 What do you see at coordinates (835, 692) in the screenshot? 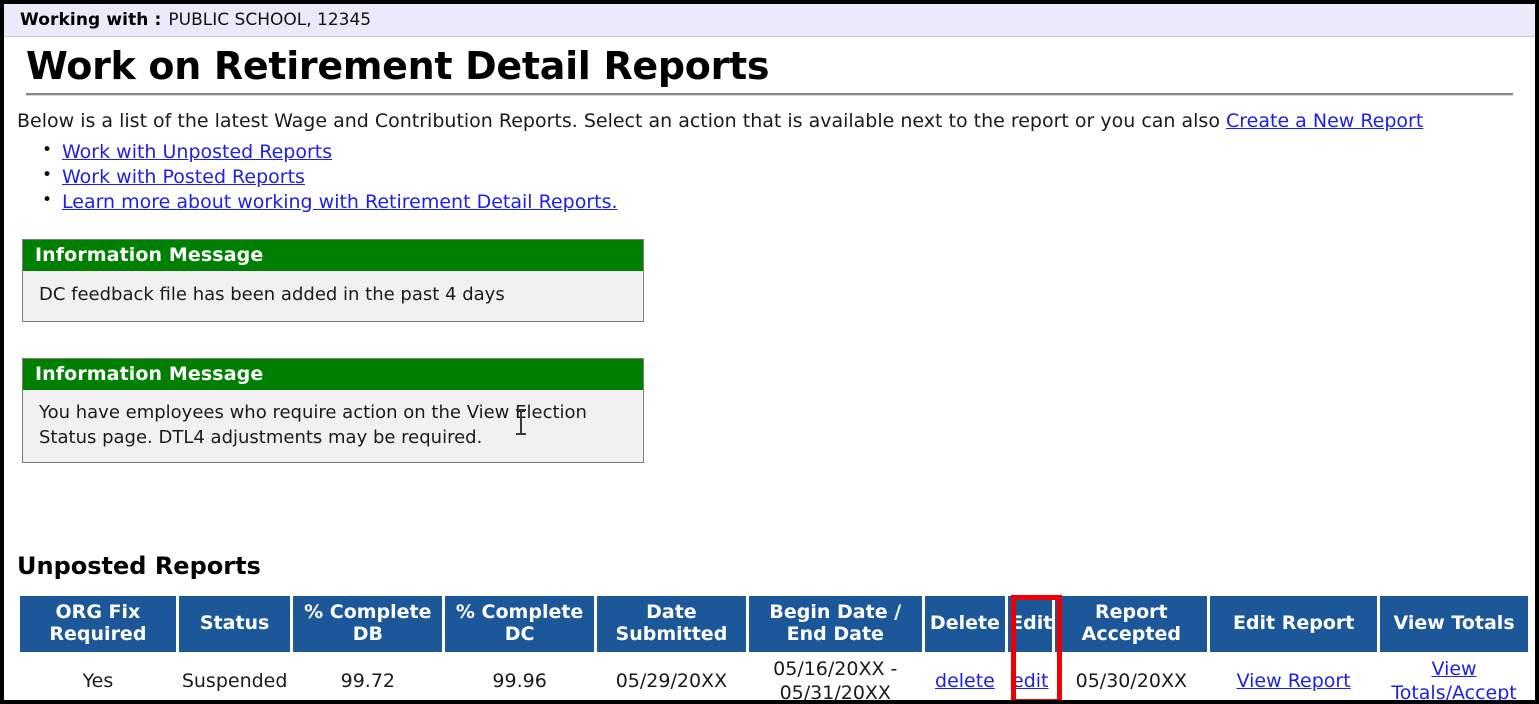
I see `end-date-value: 05/31/20XX` at bounding box center [835, 692].